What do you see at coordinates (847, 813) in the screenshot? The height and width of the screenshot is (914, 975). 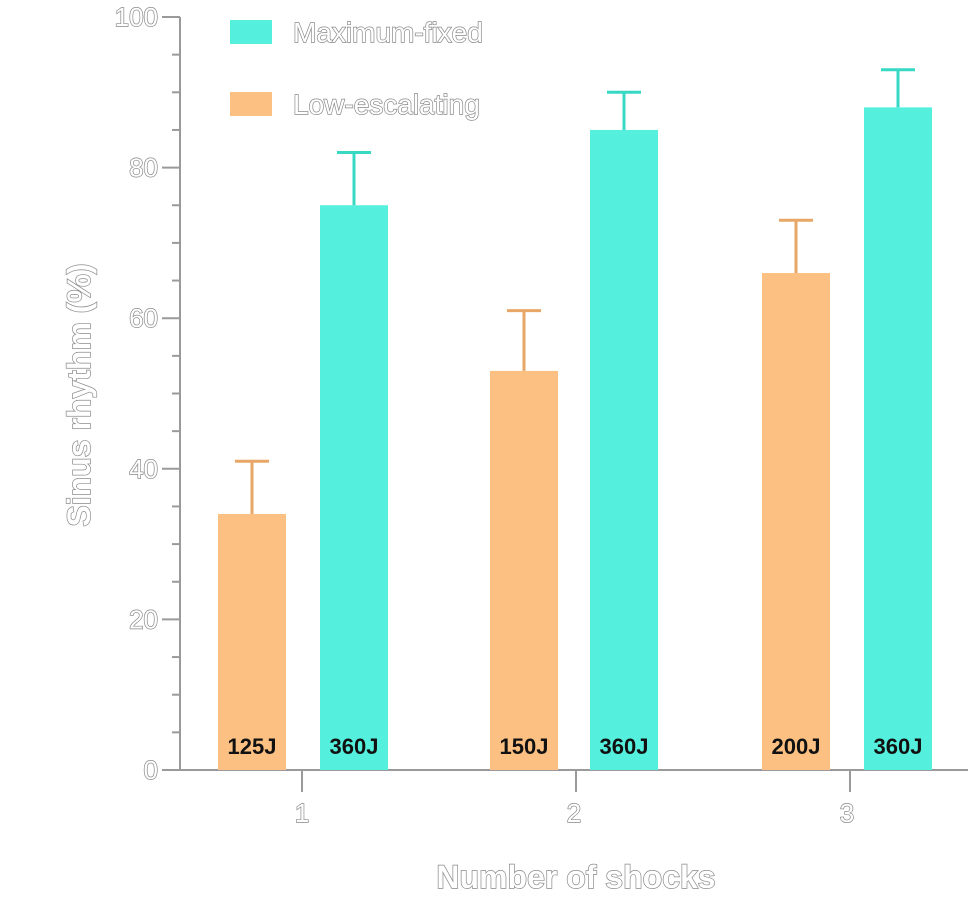 I see `x-tick-label: 3` at bounding box center [847, 813].